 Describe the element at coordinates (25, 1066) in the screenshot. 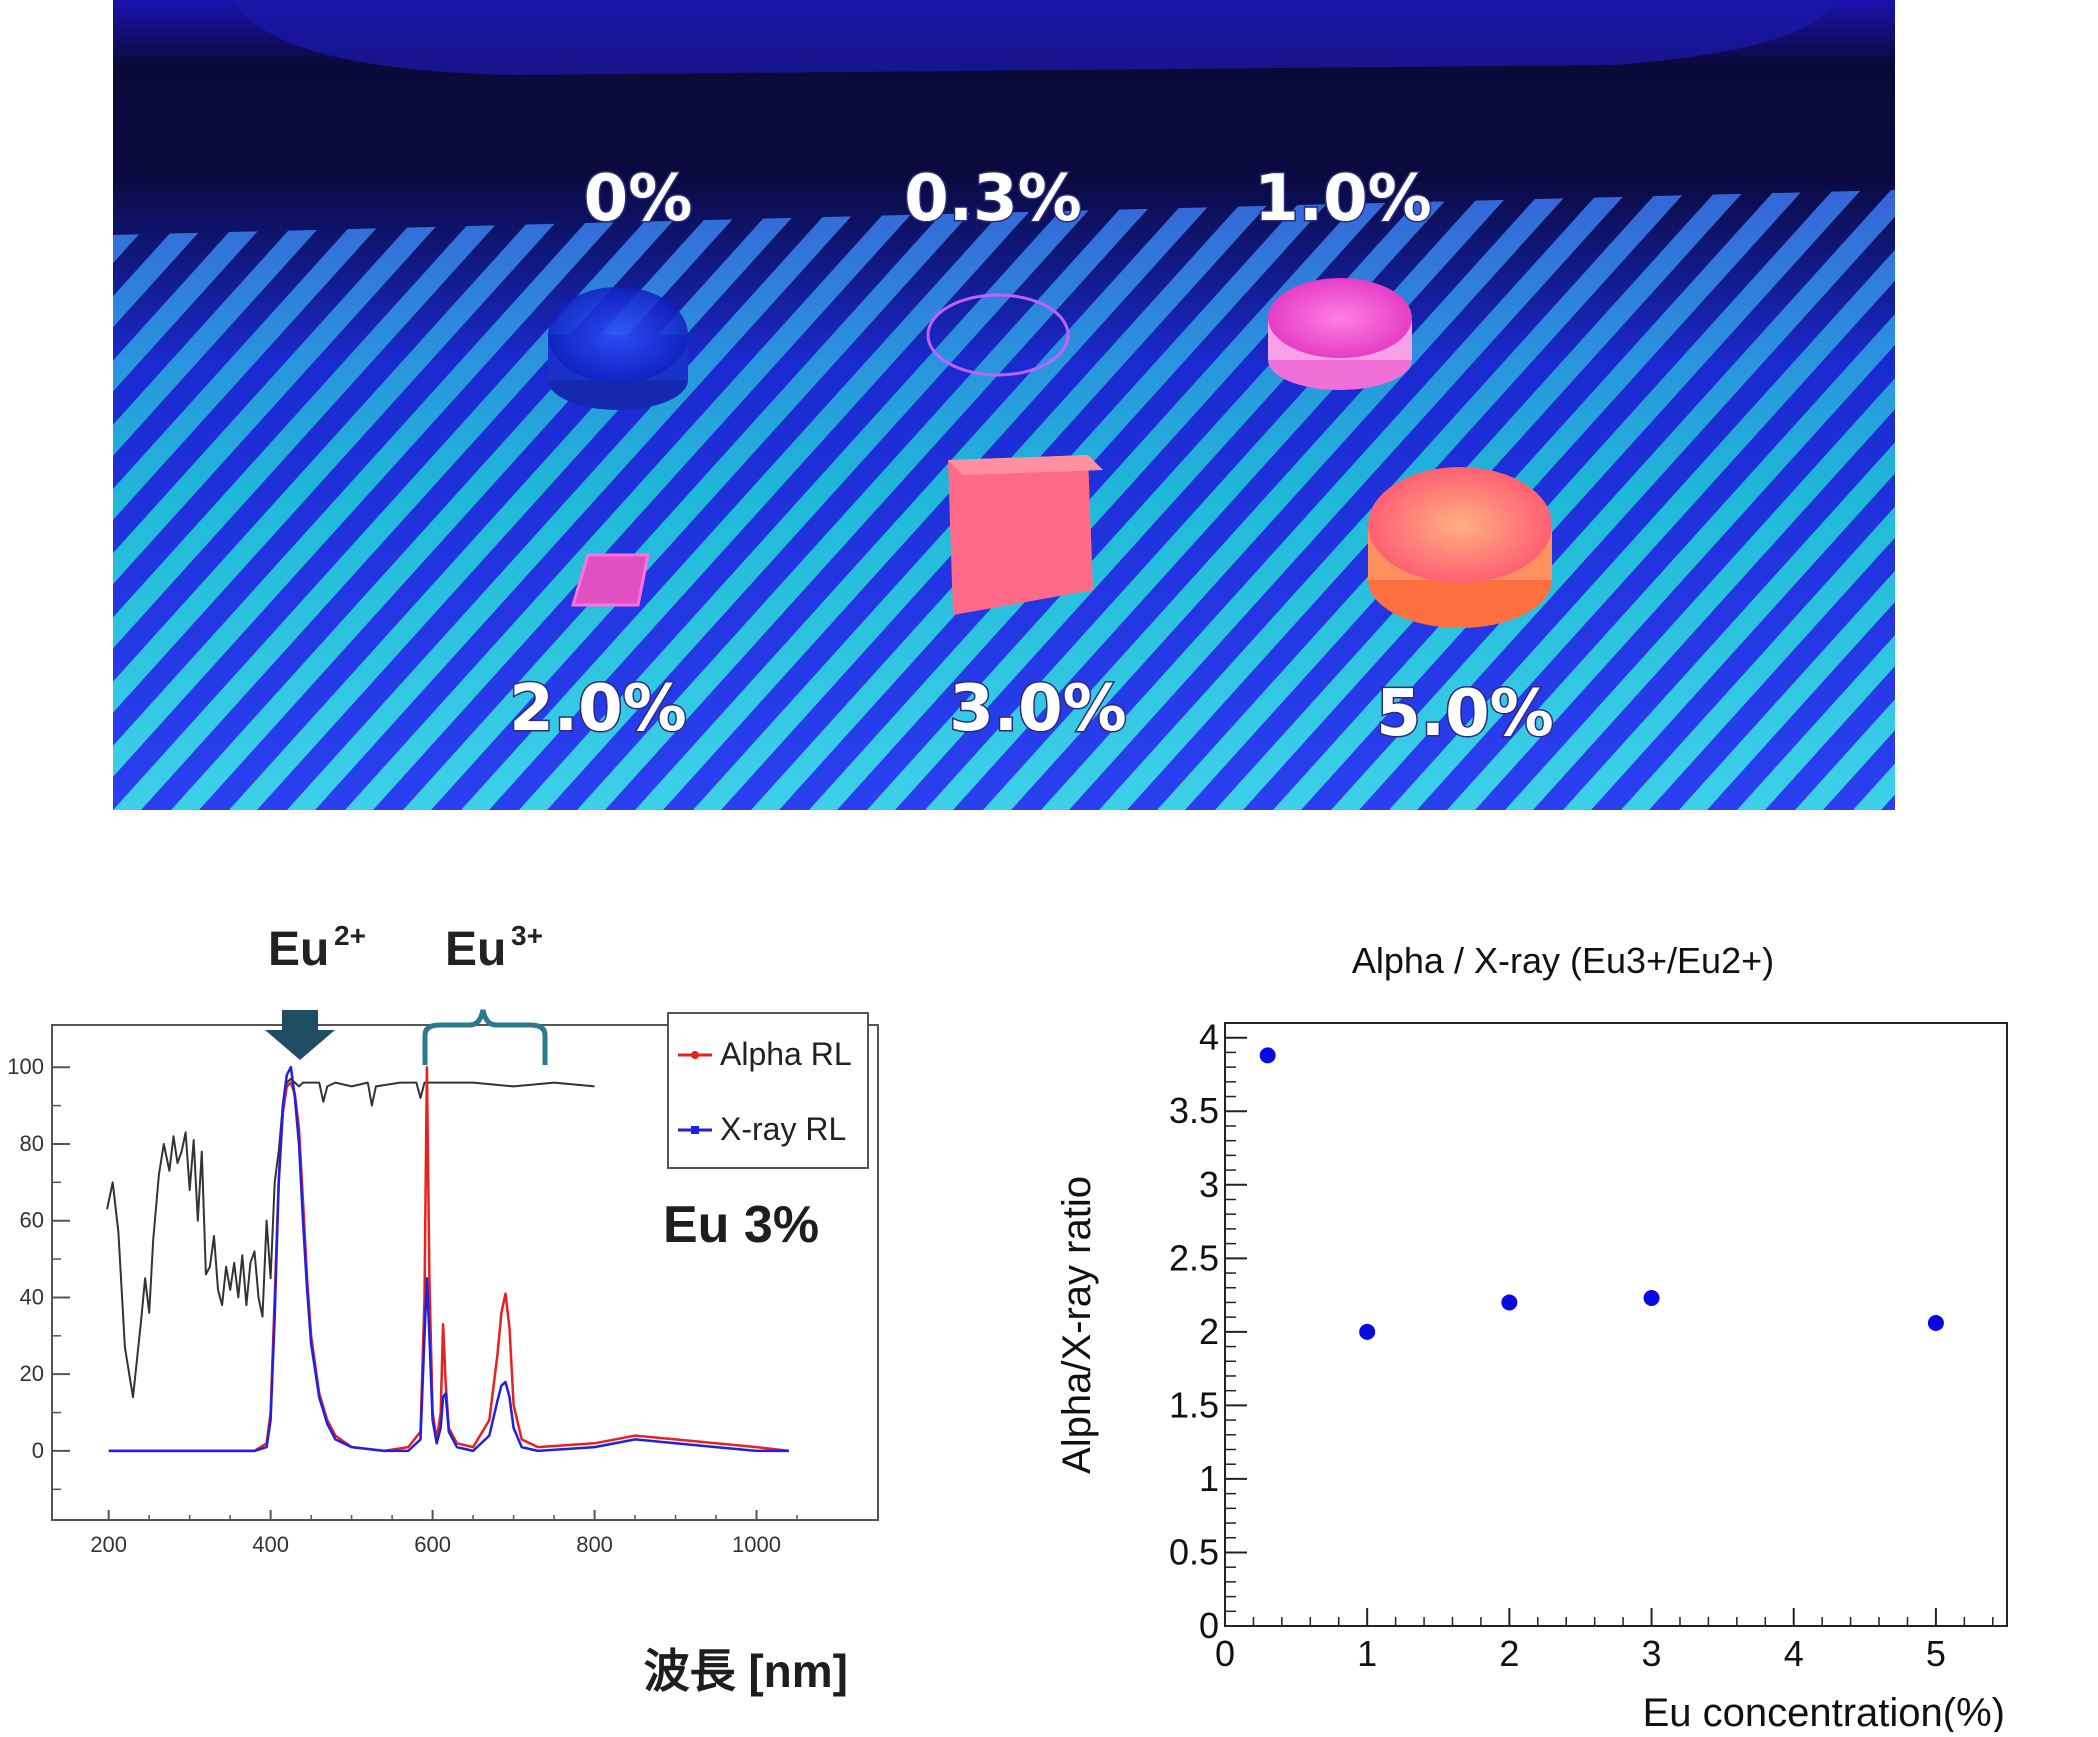

I see `spectrum-y-tick-label: 100` at that location.